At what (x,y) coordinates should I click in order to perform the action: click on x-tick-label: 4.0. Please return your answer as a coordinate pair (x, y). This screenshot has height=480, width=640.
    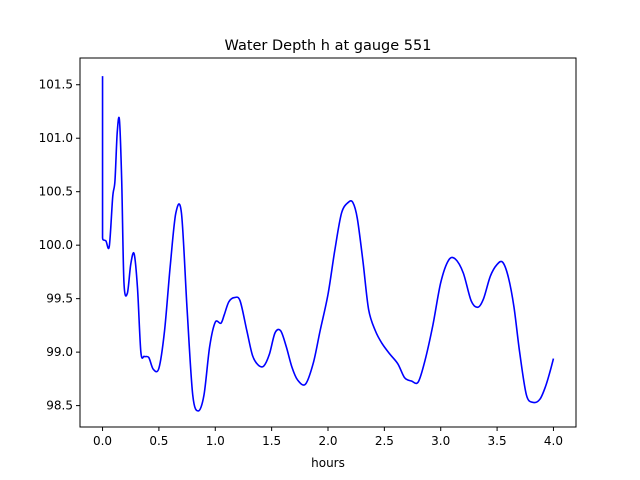
    Looking at the image, I should click on (553, 441).